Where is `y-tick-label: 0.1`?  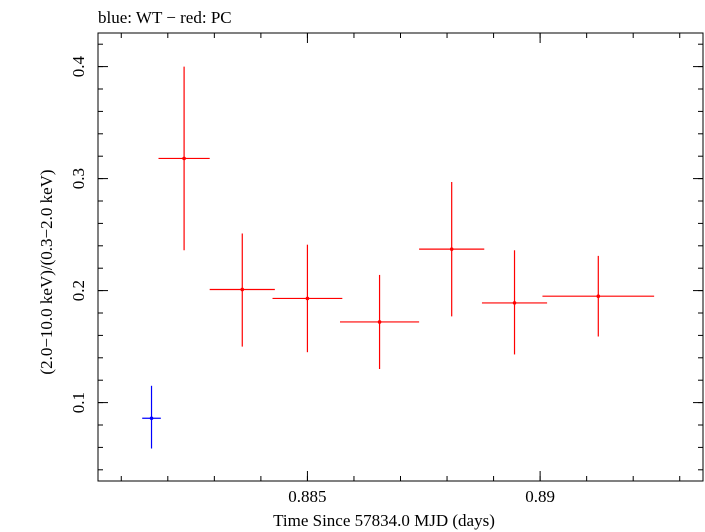 y-tick-label: 0.1 is located at coordinates (78, 402).